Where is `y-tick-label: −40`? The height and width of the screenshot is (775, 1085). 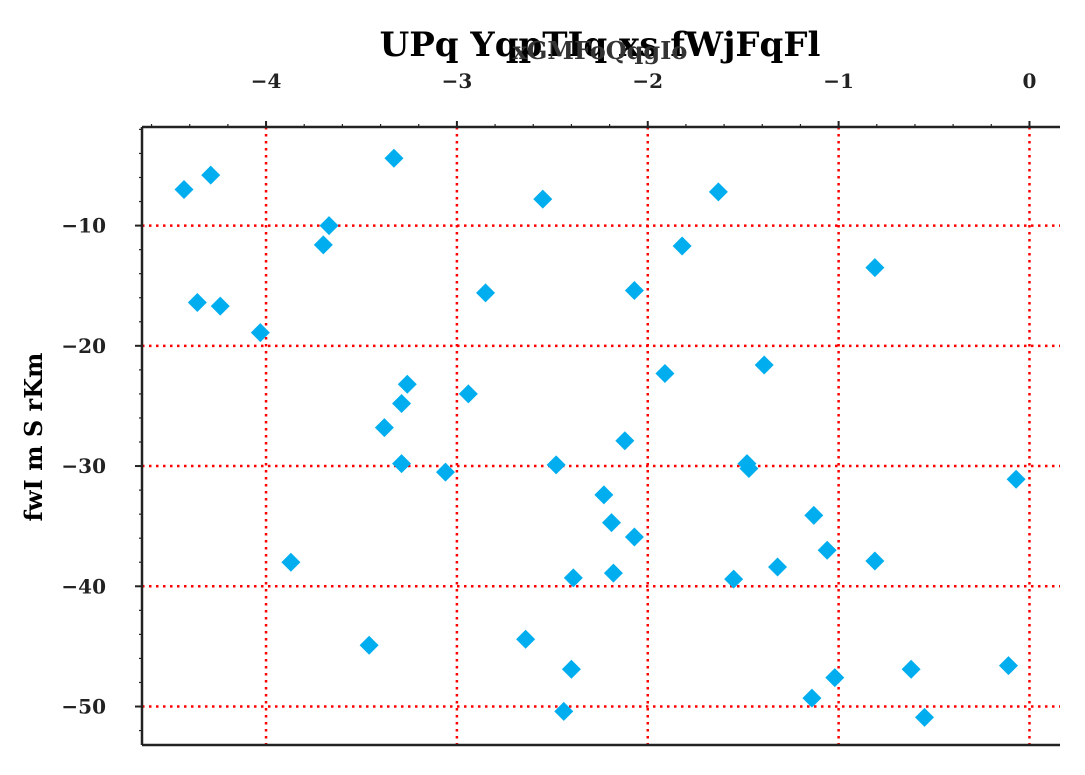 y-tick-label: −40 is located at coordinates (83, 586).